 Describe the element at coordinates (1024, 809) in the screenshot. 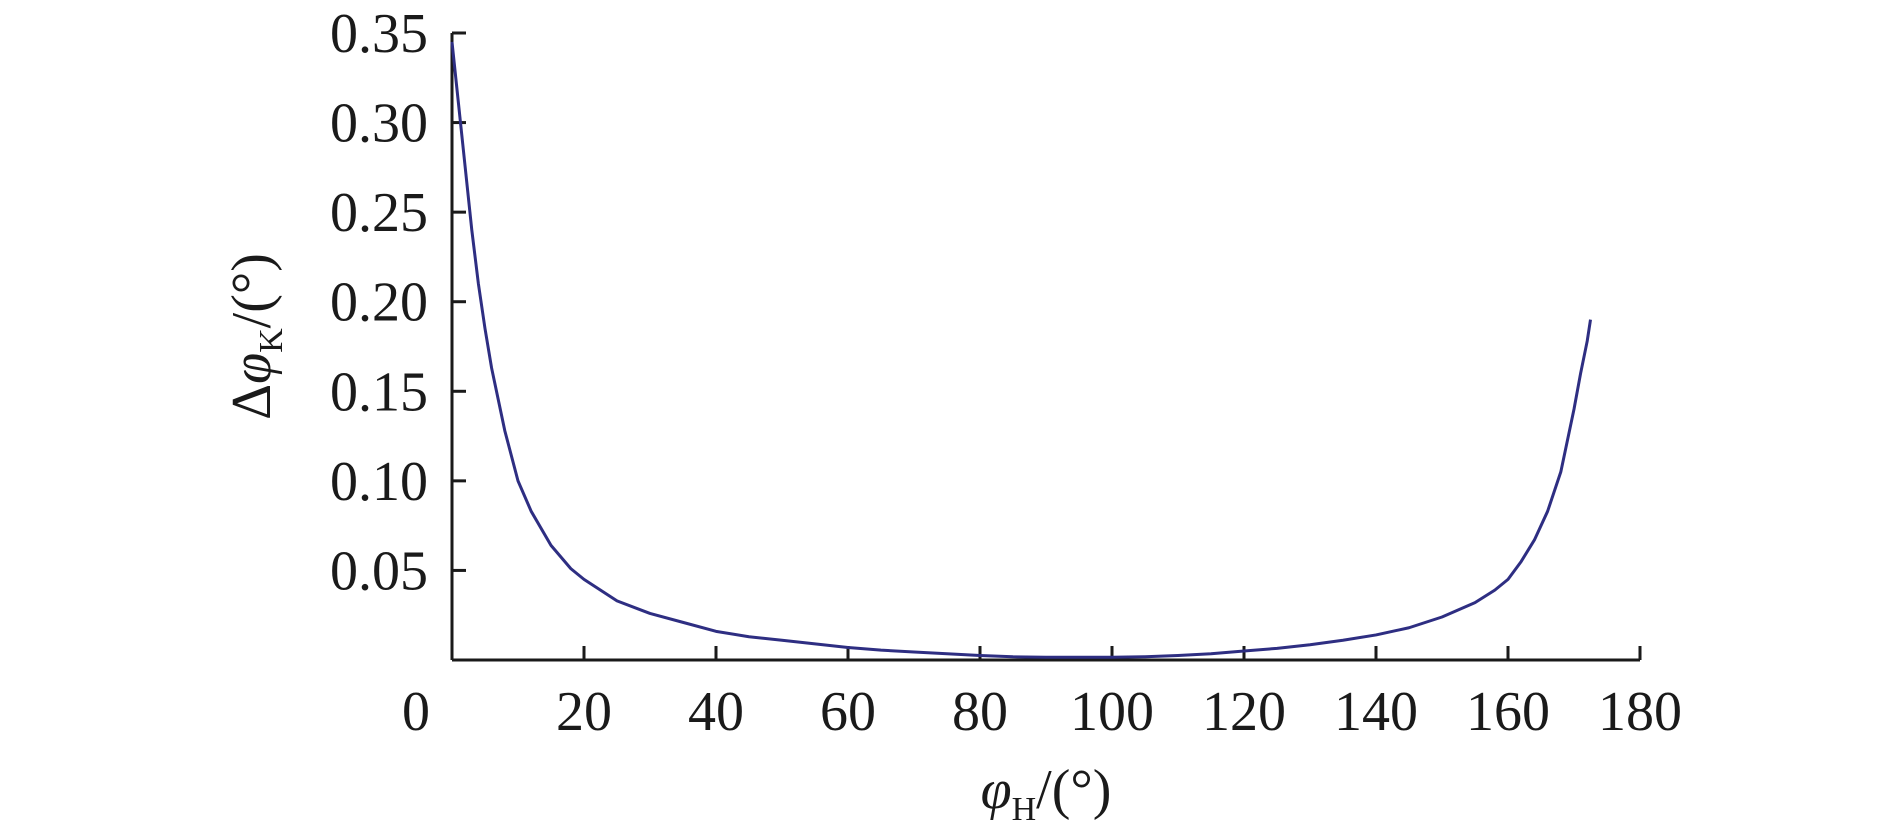

I see `x-axis-subscript: H` at that location.